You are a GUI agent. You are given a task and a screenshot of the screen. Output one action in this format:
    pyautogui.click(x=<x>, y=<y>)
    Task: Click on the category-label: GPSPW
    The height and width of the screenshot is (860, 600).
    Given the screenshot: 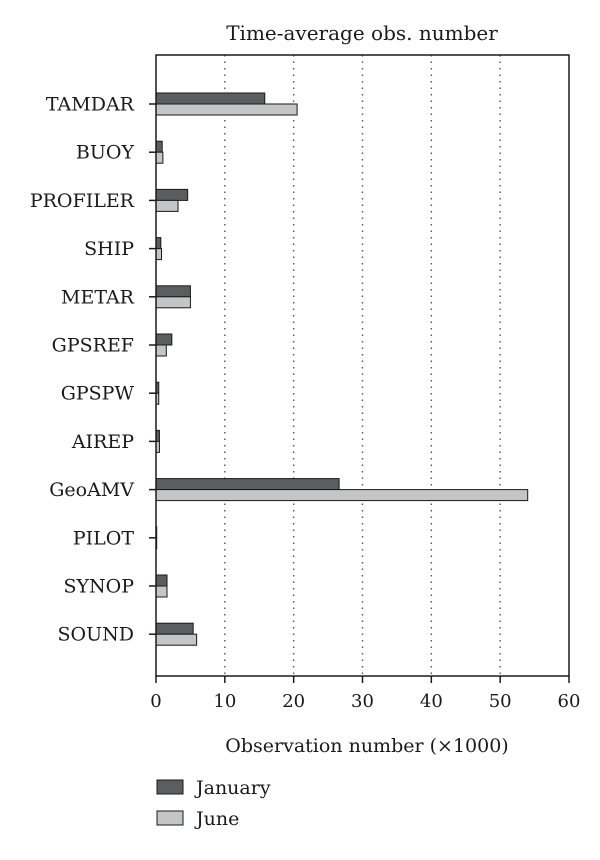 What is the action you would take?
    pyautogui.click(x=98, y=394)
    